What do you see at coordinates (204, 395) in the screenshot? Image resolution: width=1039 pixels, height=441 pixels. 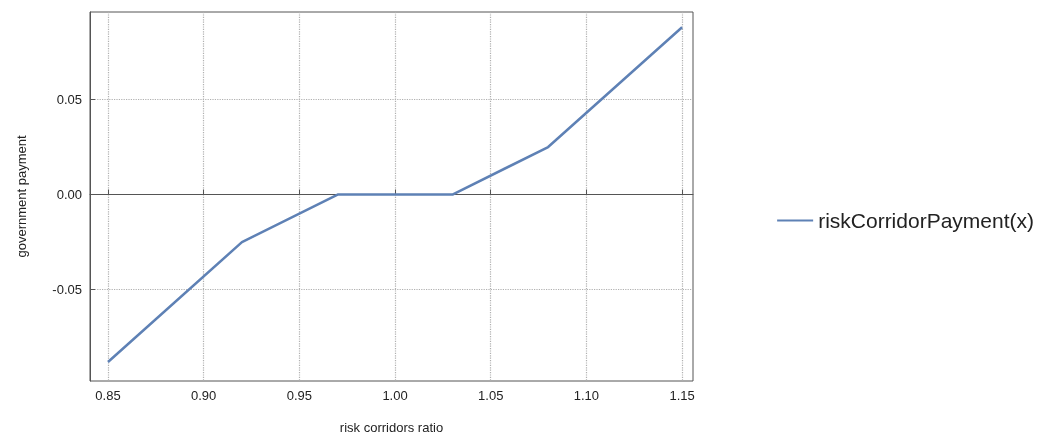 I see `x-tick-label: 0.90` at bounding box center [204, 395].